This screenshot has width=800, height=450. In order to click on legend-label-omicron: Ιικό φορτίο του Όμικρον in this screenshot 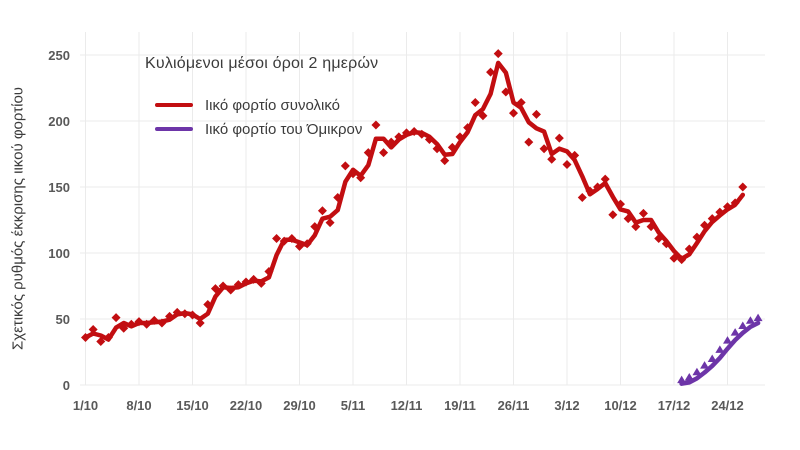, I will do `click(284, 129)`.